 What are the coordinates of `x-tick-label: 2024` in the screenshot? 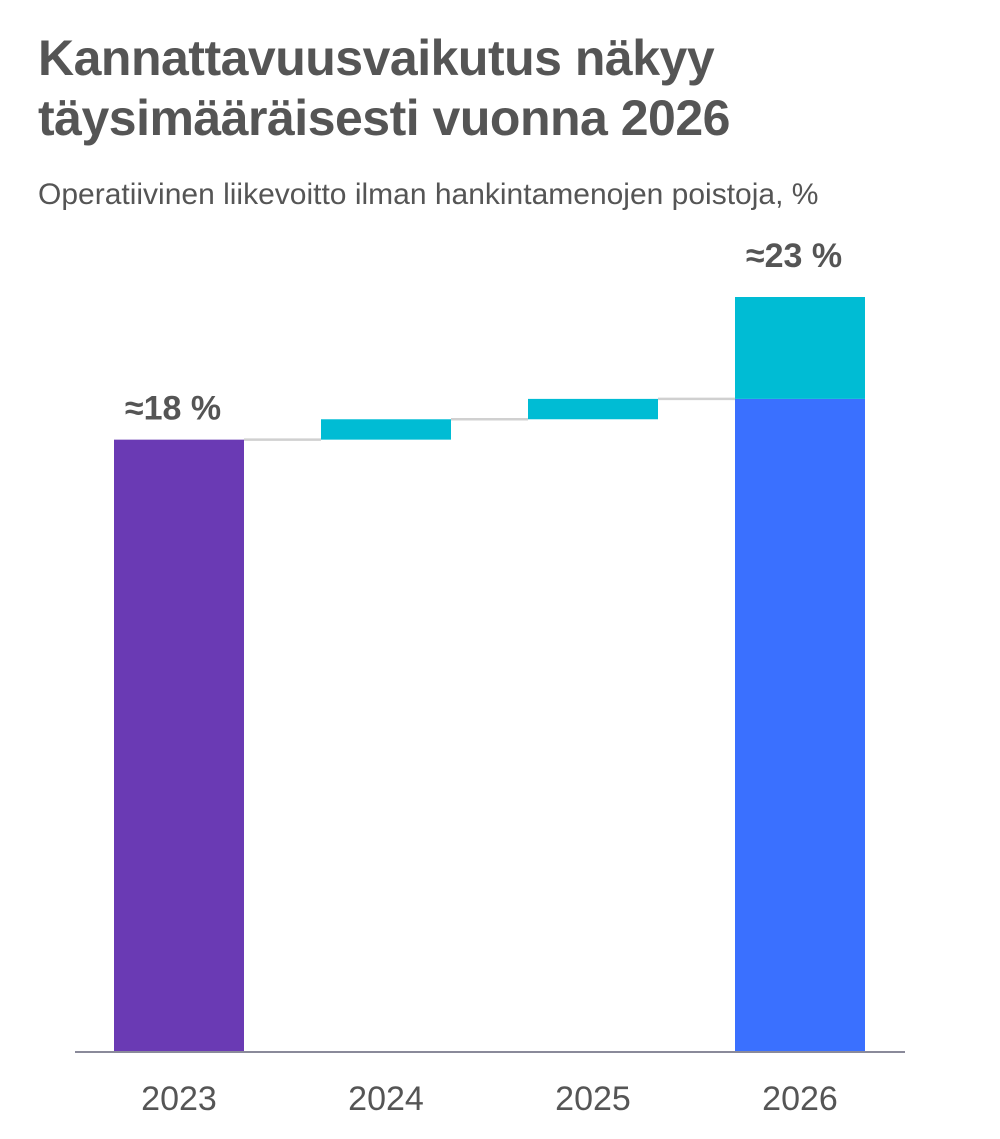 It's located at (386, 1099).